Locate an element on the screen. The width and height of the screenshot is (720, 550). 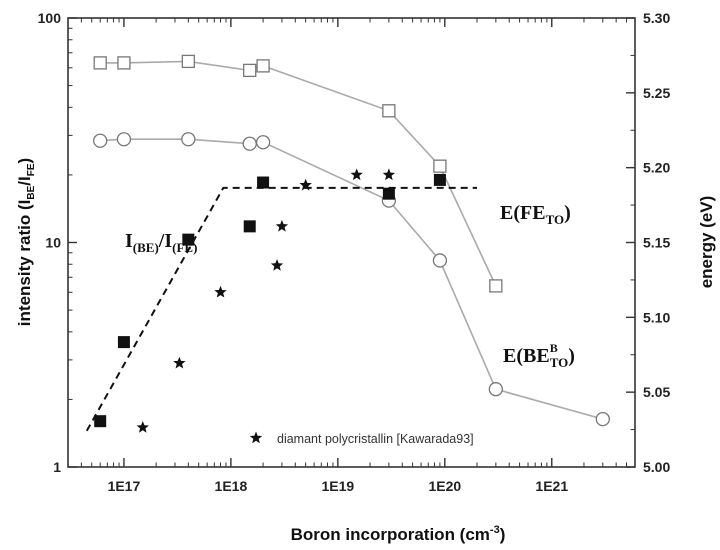
annotation-be-label: E(BEB TO) is located at coordinates (539, 355).